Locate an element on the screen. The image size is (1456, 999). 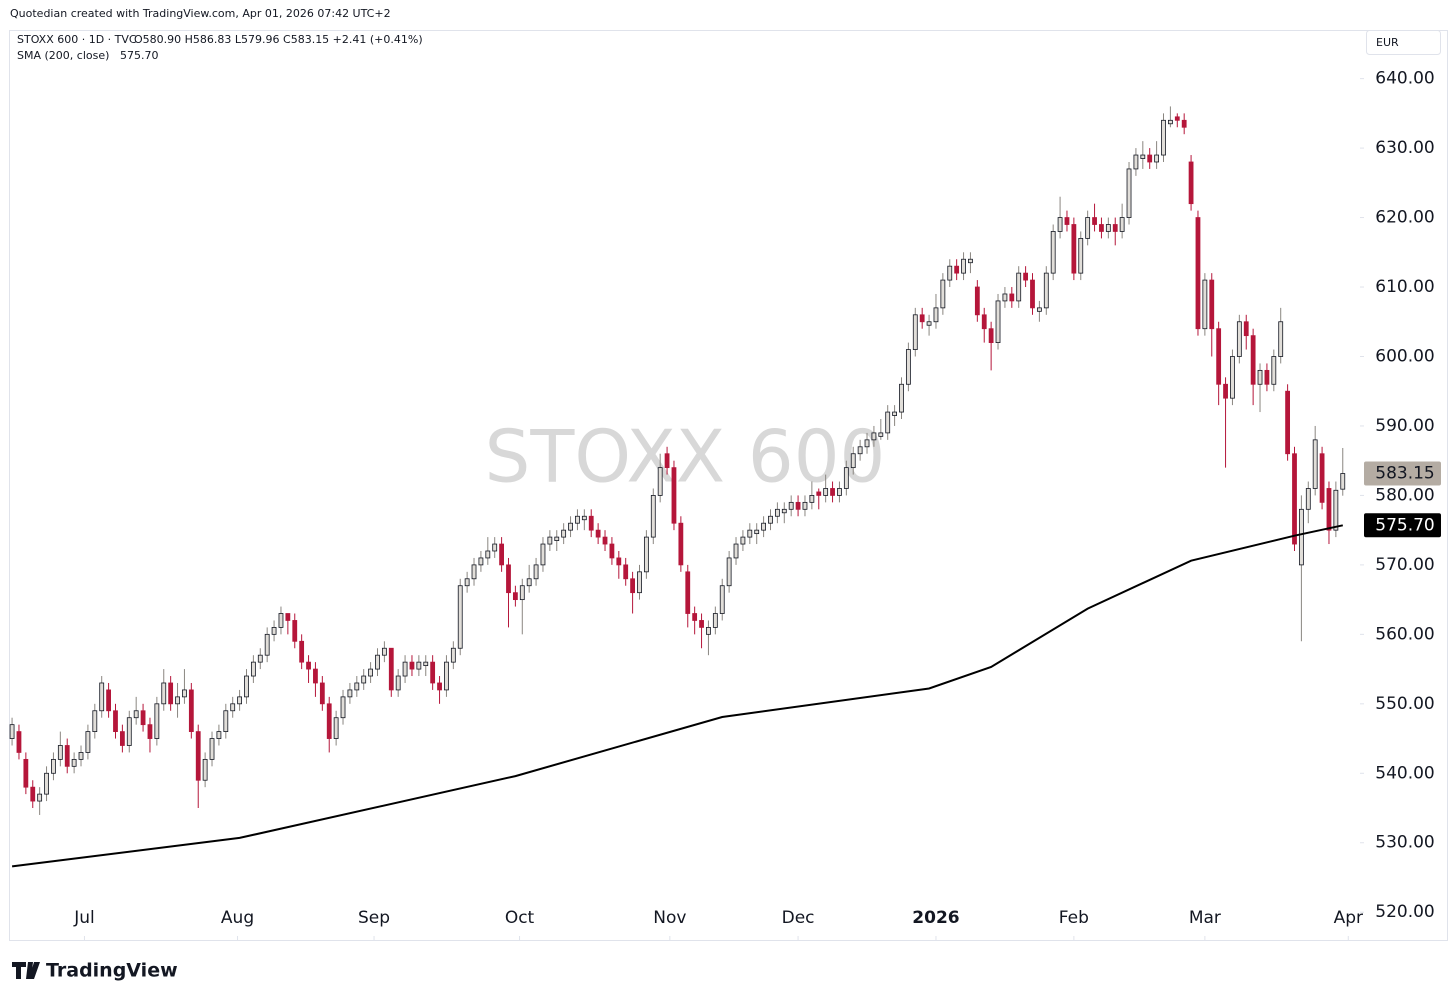
y-tick-label: 530.00 is located at coordinates (1404, 843).